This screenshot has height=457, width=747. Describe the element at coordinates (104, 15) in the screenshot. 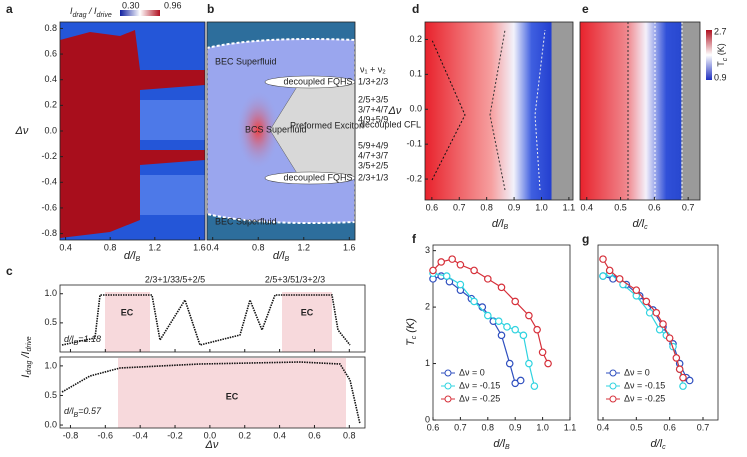

I see `colorbar-label-part: drive` at that location.